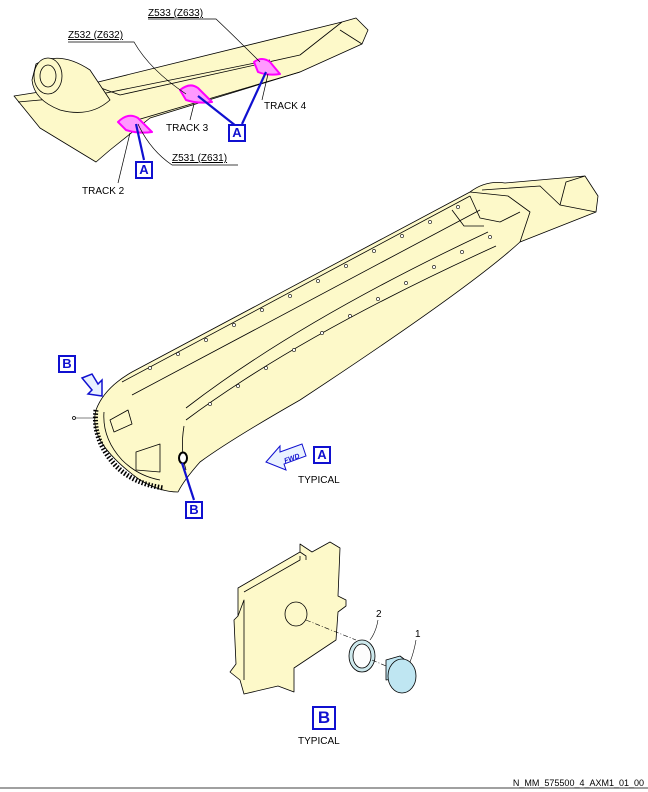  Describe the element at coordinates (194, 510) in the screenshot. I see `ref-b-drain-hole: B` at that location.